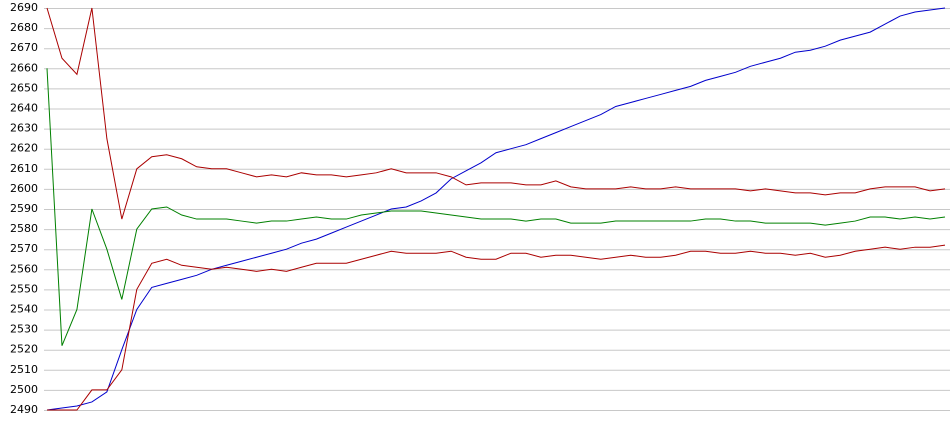 The image size is (950, 435). What do you see at coordinates (24, 268) in the screenshot?
I see `y-tick-label: 2560` at bounding box center [24, 268].